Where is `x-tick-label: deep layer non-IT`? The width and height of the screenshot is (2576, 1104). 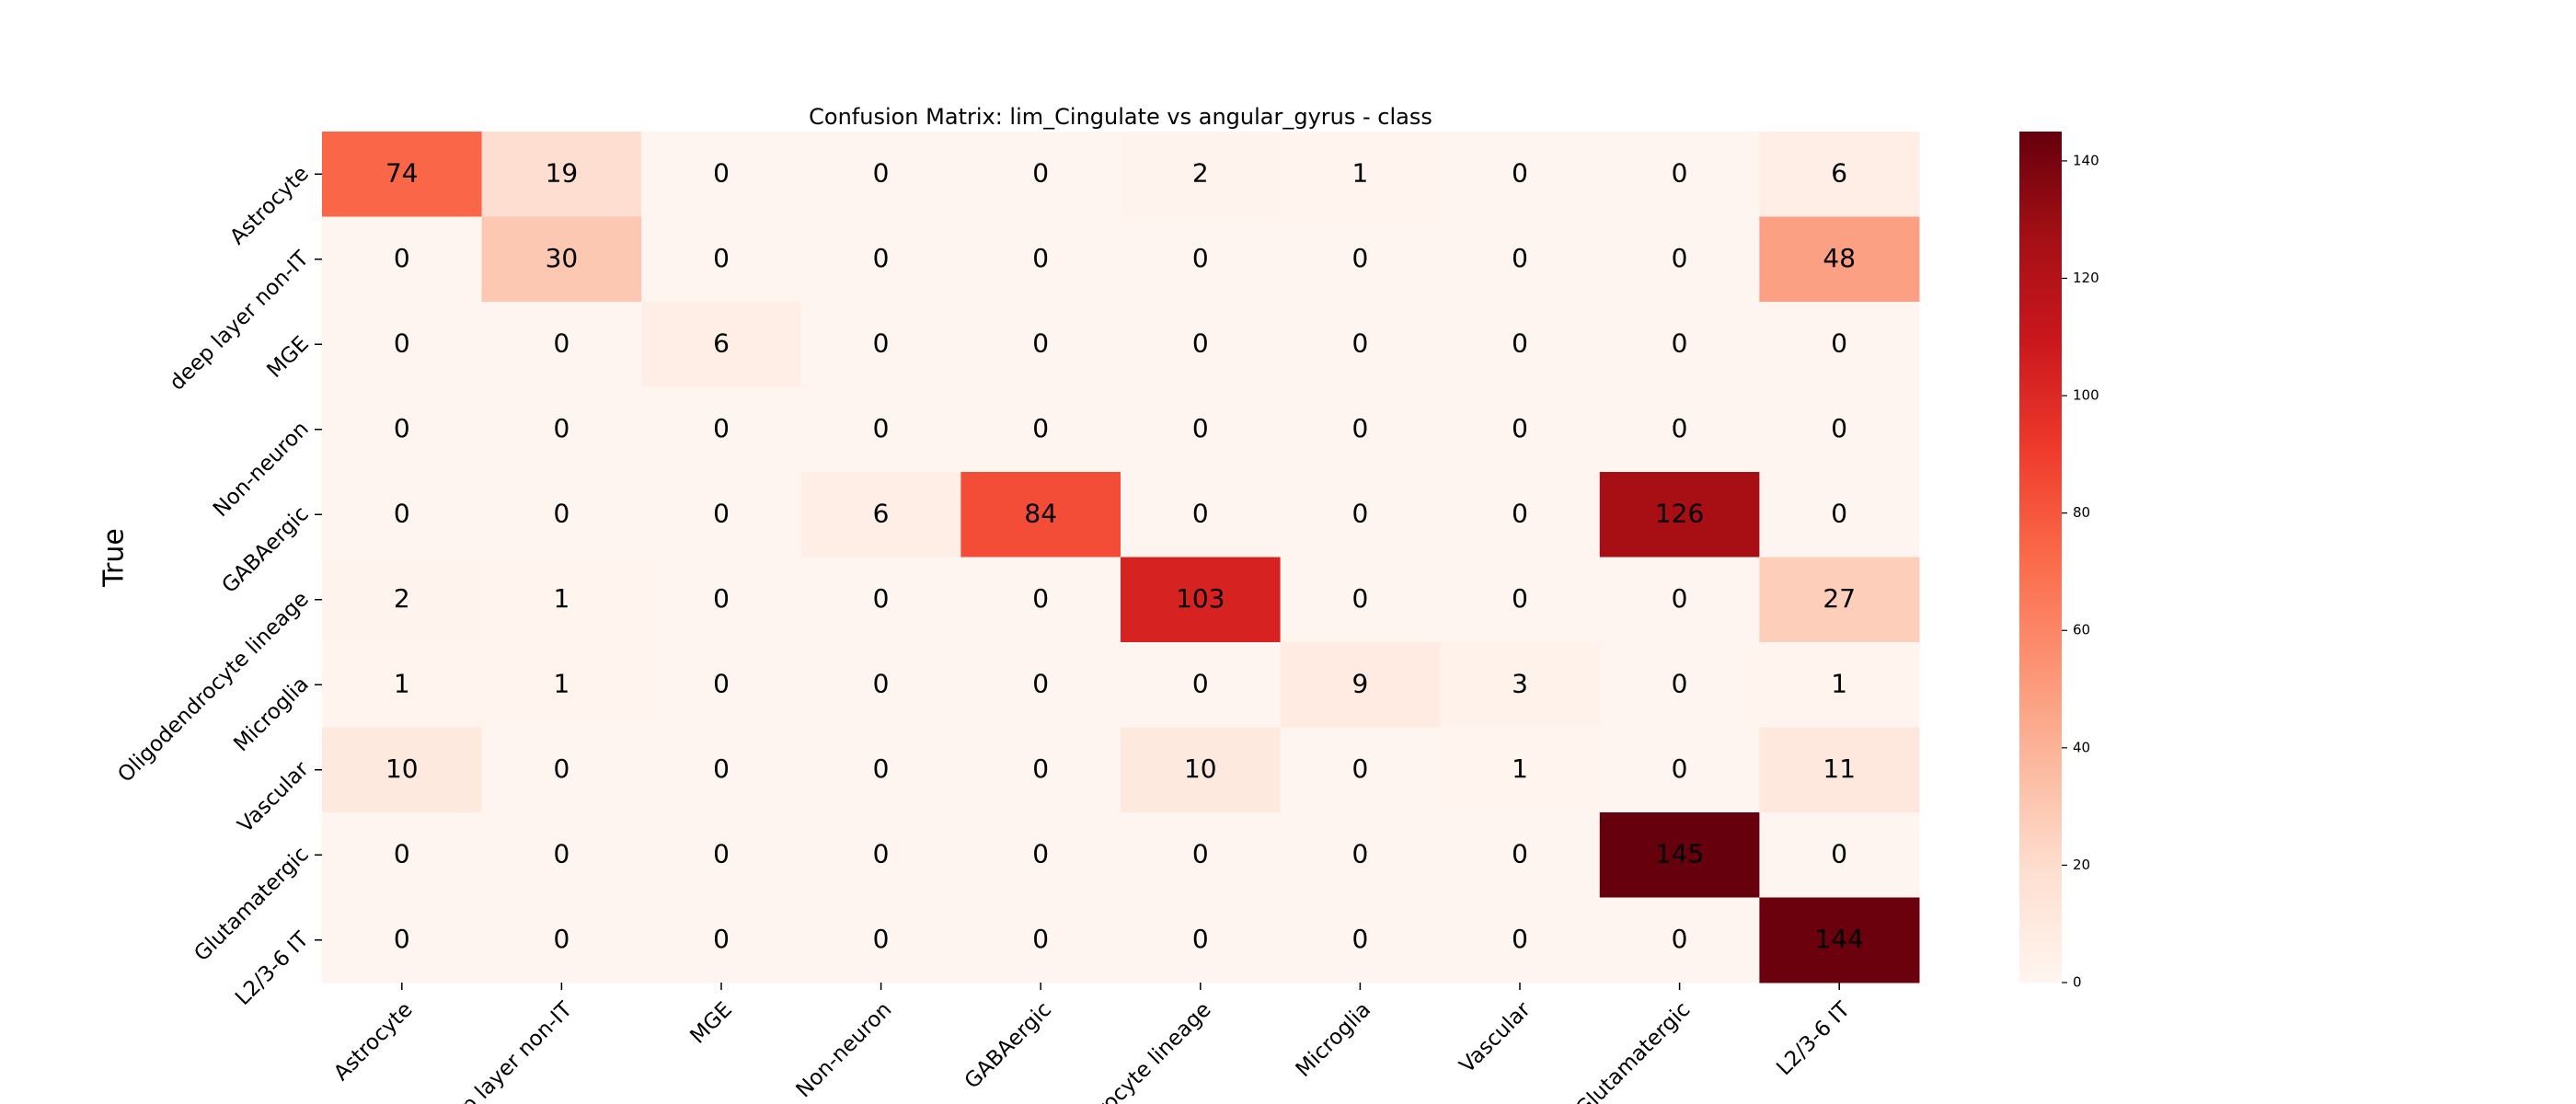 x-tick-label: deep layer non-IT is located at coordinates (503, 1050).